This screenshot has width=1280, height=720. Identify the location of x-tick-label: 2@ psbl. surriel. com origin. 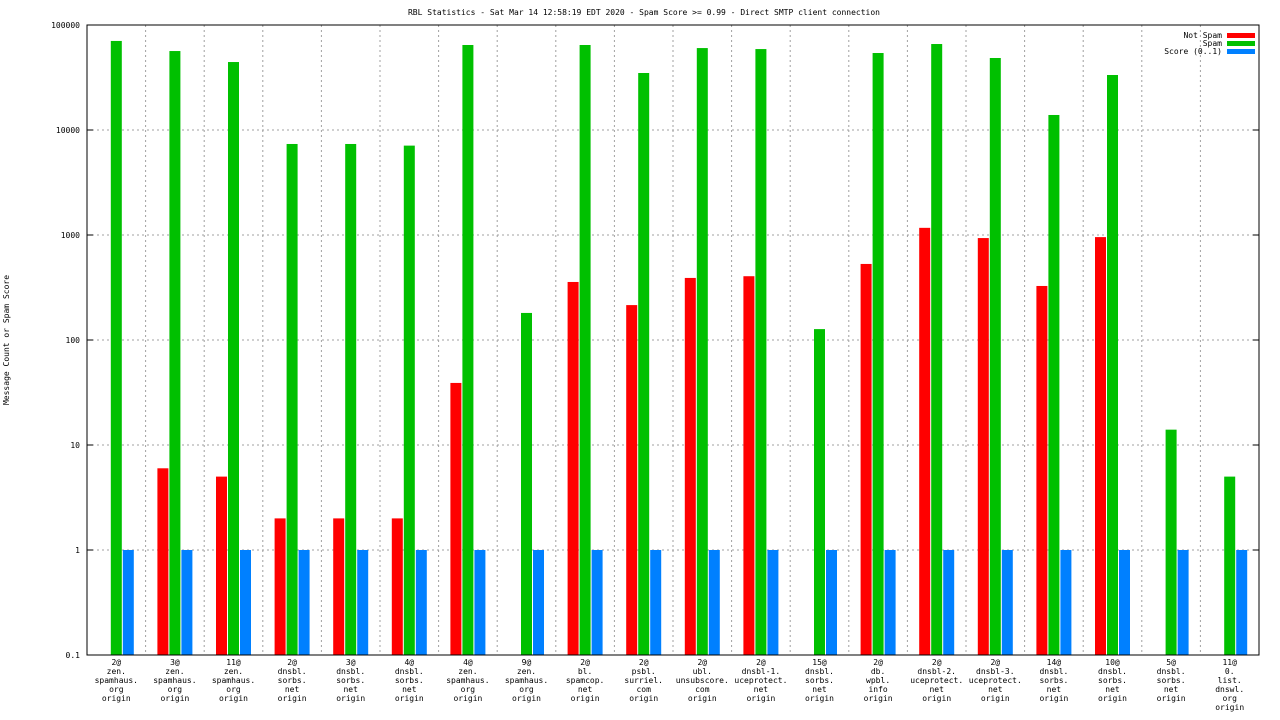
(643, 680).